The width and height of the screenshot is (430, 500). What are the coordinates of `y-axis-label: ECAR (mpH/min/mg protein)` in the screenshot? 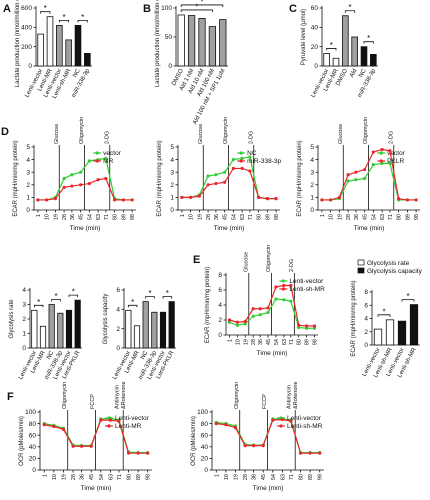 It's located at (160, 178).